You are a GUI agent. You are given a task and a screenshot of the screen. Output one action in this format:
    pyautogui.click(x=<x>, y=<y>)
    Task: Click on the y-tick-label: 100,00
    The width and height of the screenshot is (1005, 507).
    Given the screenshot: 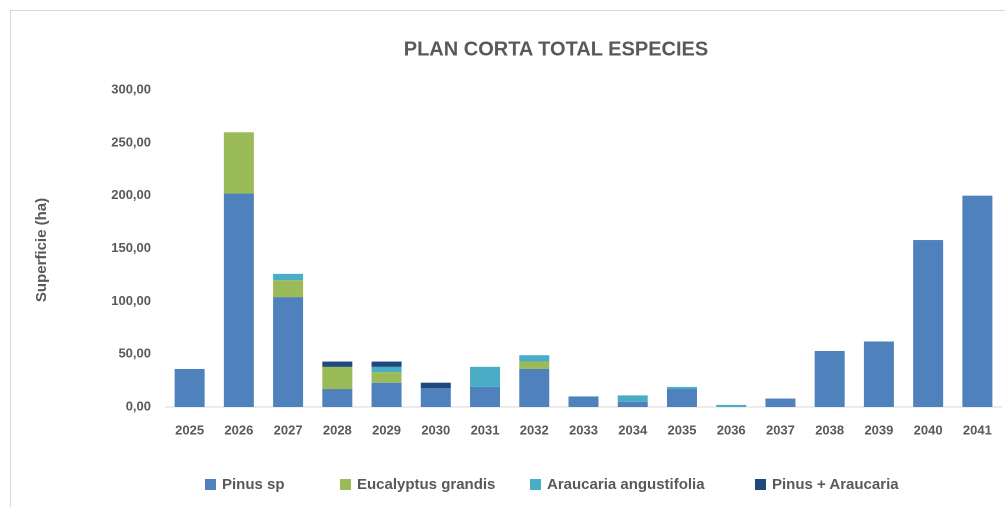 What is the action you would take?
    pyautogui.click(x=131, y=300)
    